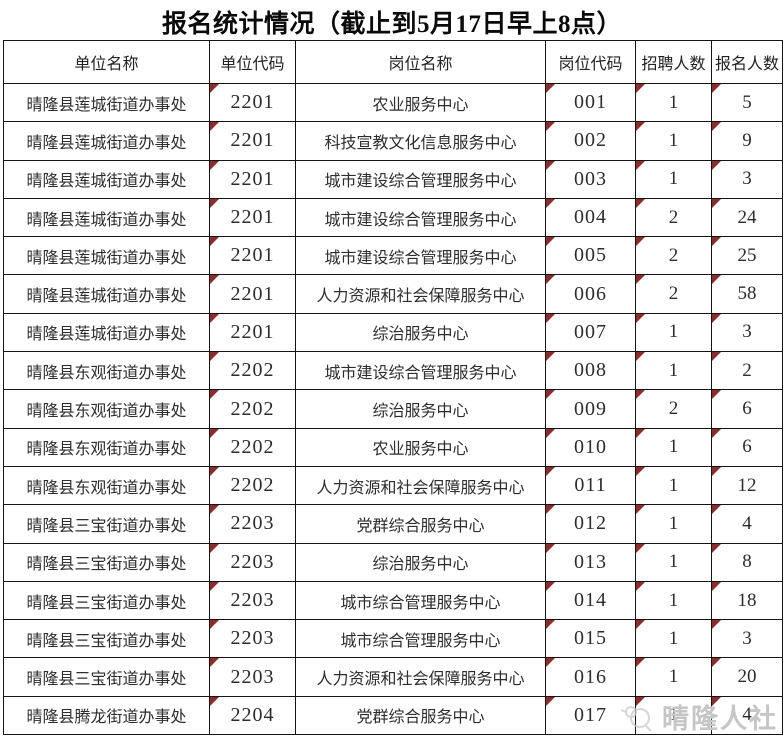 The image size is (784, 754). What do you see at coordinates (590, 331) in the screenshot?
I see `position-code-cell-text: 007` at bounding box center [590, 331].